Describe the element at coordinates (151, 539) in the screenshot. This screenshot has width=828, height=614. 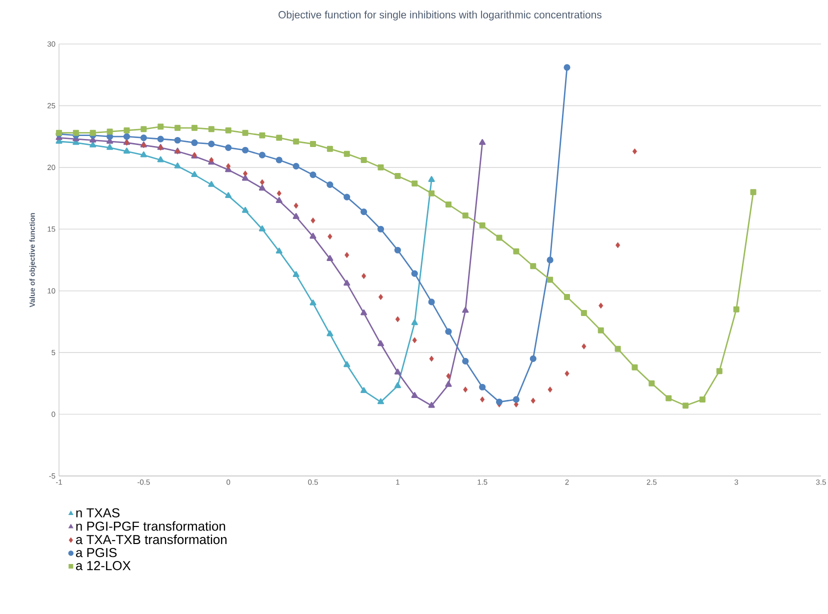
I see `legend-label: a TXA-TXB transformation` at that location.